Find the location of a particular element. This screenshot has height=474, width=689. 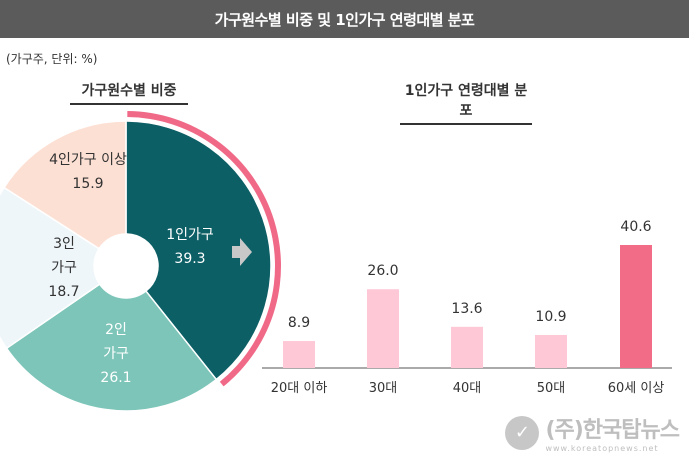

donut-slice-2-label: 2인 is located at coordinates (116, 330).